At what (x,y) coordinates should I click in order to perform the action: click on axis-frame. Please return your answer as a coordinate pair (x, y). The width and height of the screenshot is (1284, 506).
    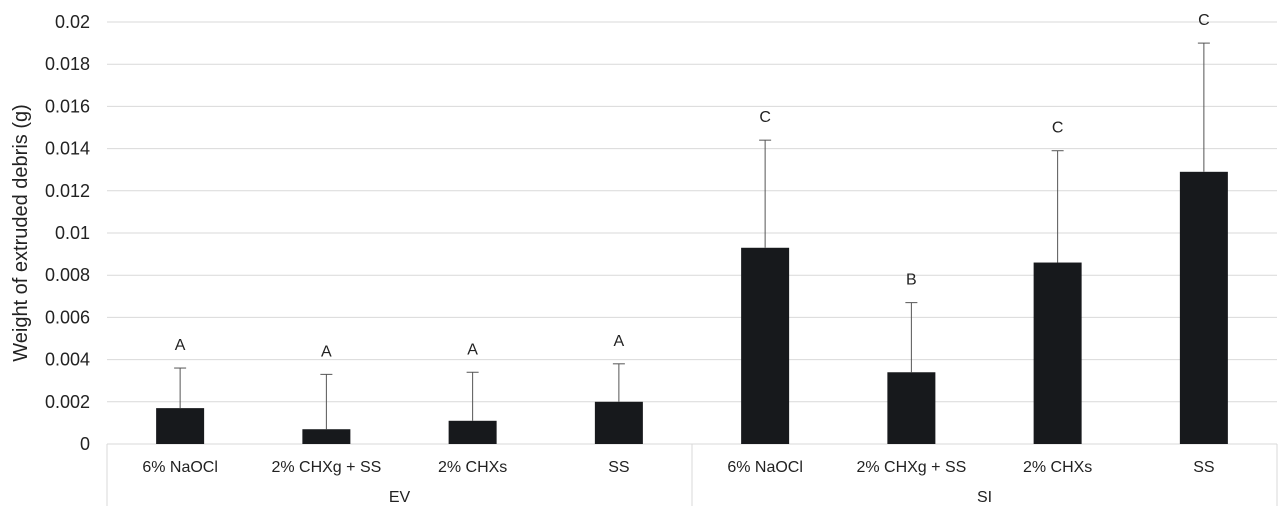
    Looking at the image, I should click on (692, 474).